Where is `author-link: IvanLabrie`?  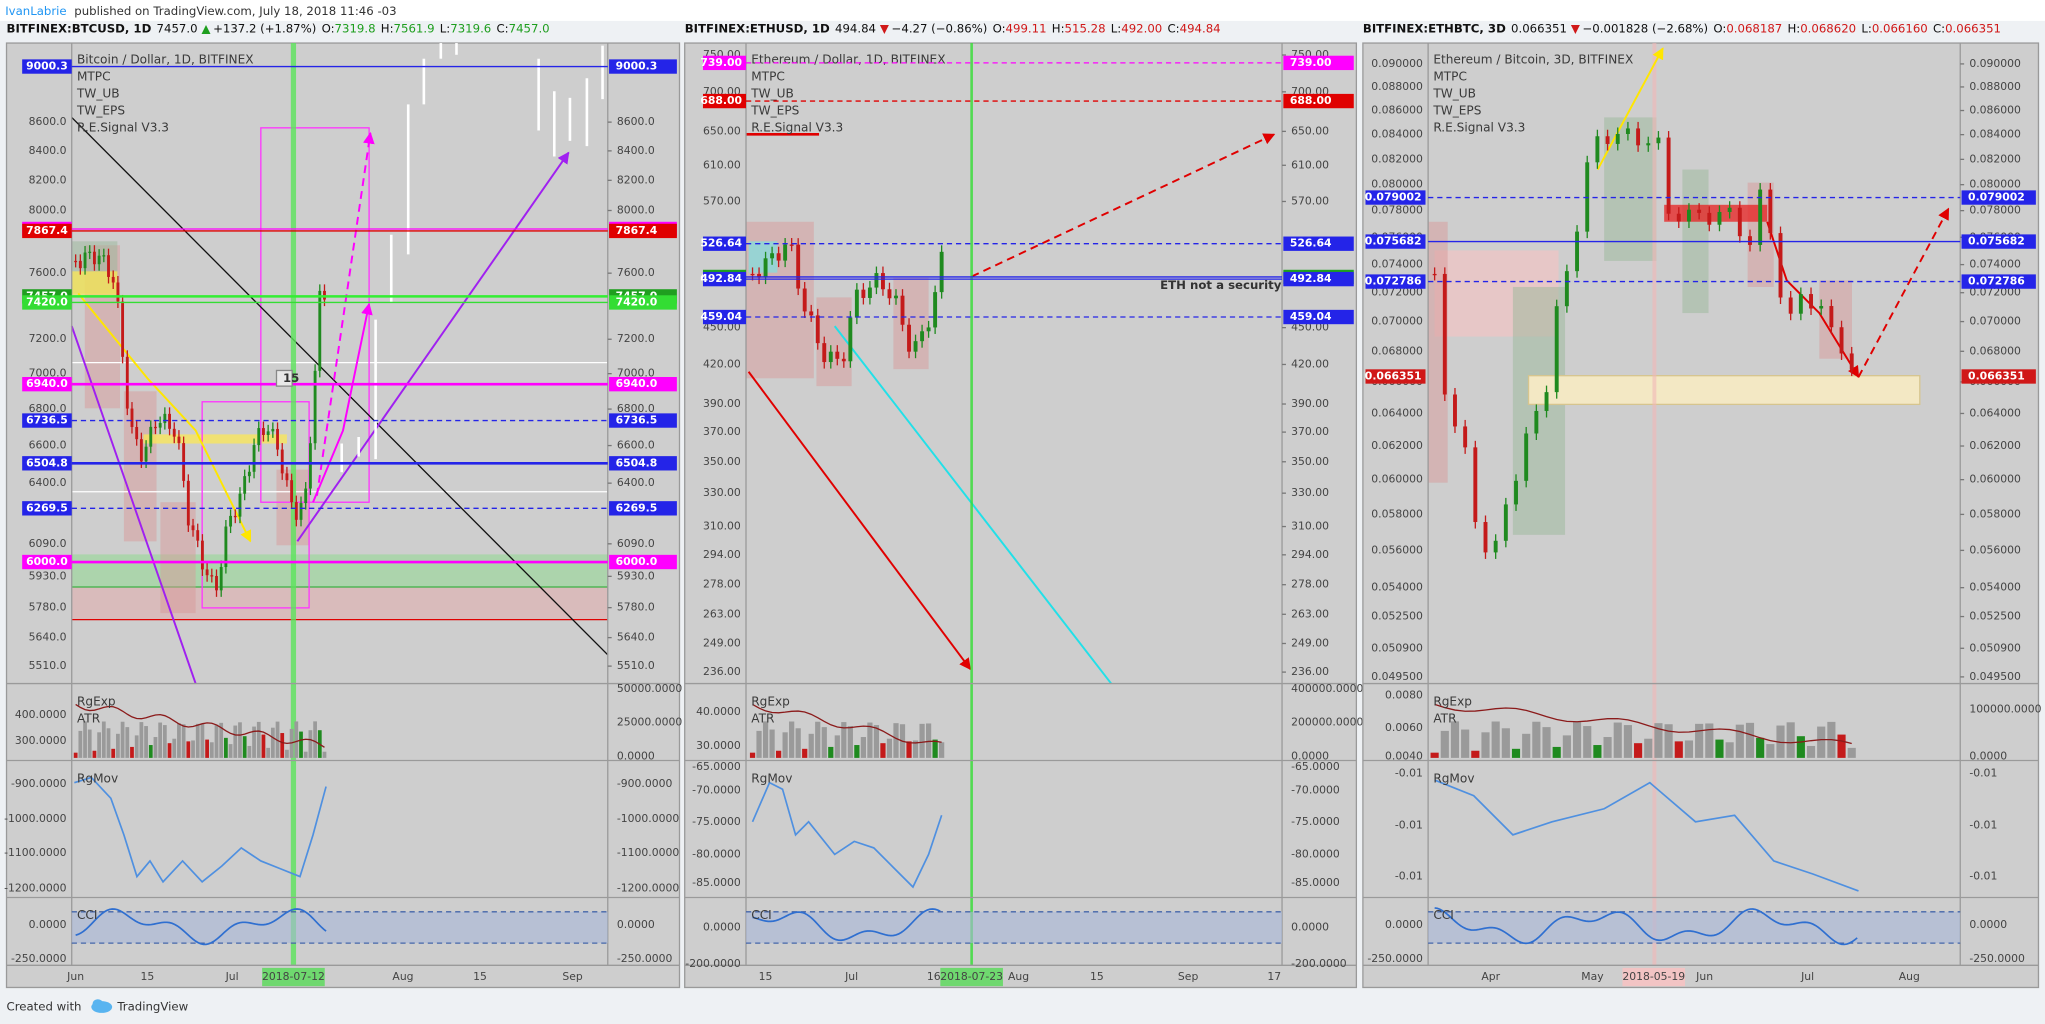
author-link: IvanLabrie is located at coordinates (35, 11).